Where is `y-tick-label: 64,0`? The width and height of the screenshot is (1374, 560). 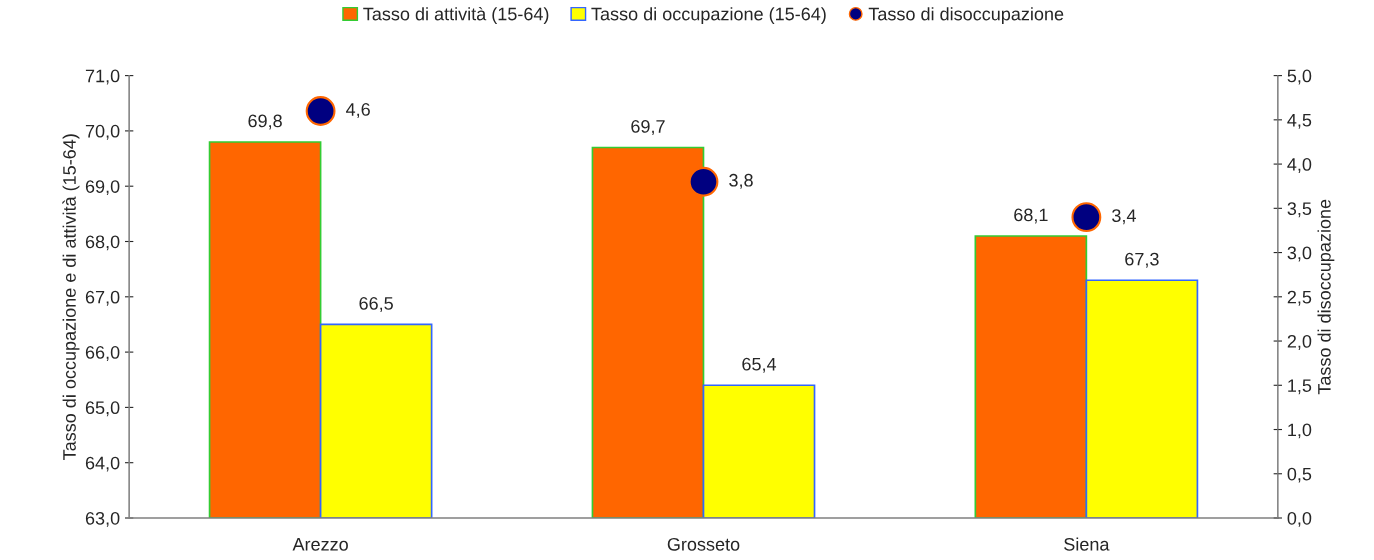 y-tick-label: 64,0 is located at coordinates (102, 464).